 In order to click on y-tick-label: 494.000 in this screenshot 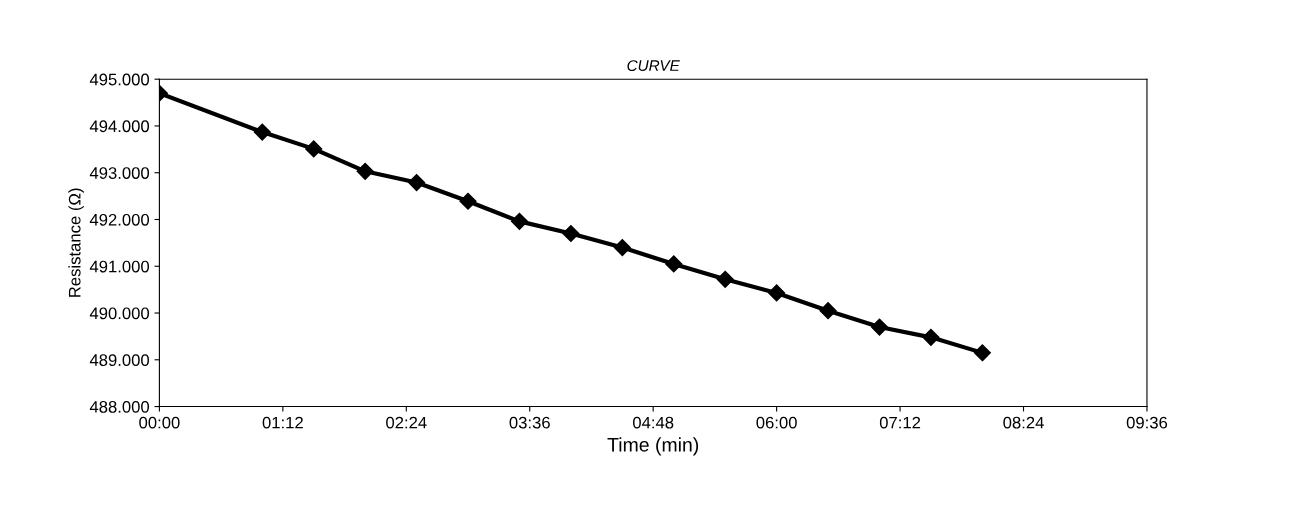, I will do `click(119, 126)`.